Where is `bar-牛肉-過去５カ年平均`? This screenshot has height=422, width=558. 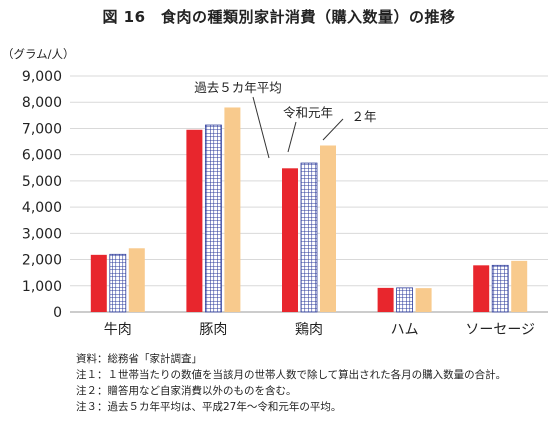 bar-牛肉-過去５カ年平均 is located at coordinates (98, 283).